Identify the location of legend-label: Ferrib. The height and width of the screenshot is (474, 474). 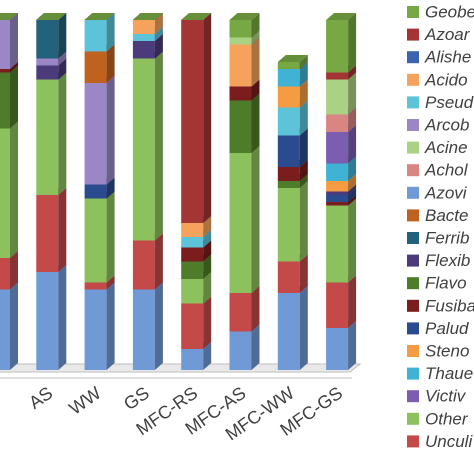
(447, 237).